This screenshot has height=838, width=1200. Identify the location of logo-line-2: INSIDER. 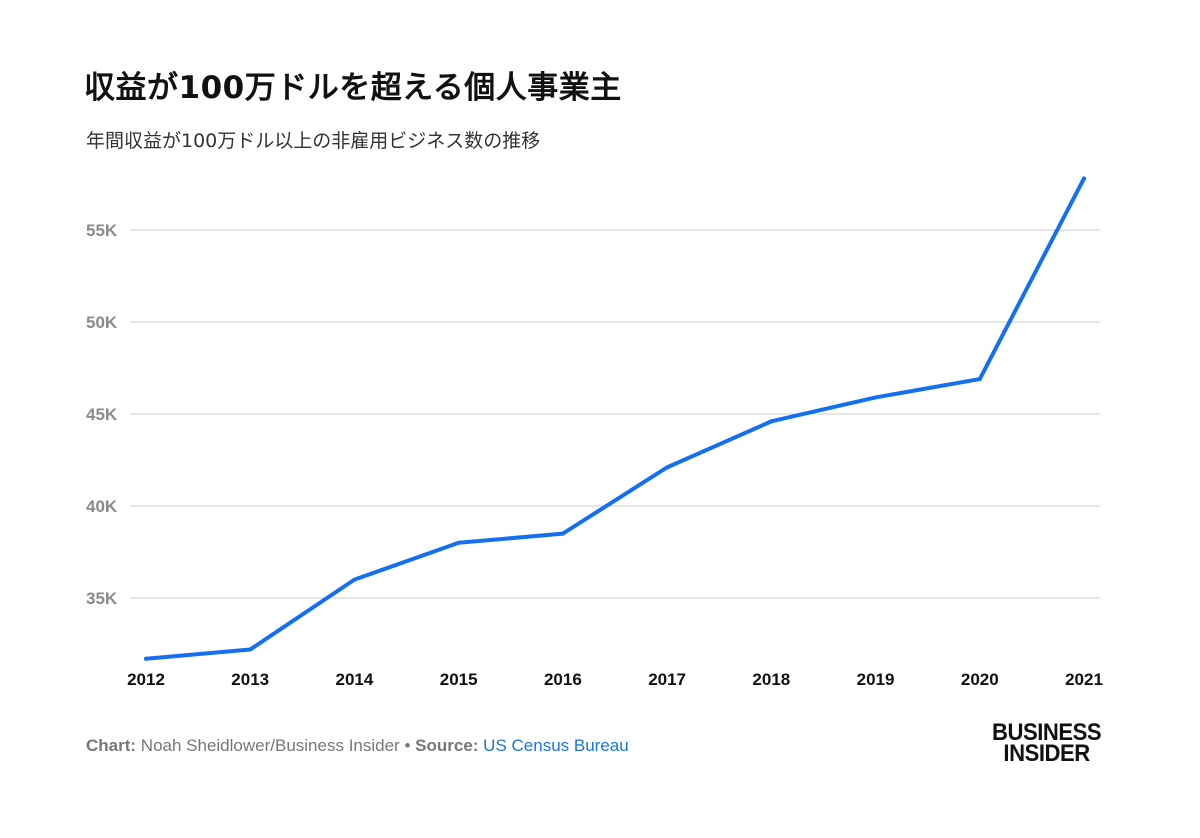
(1046, 753).